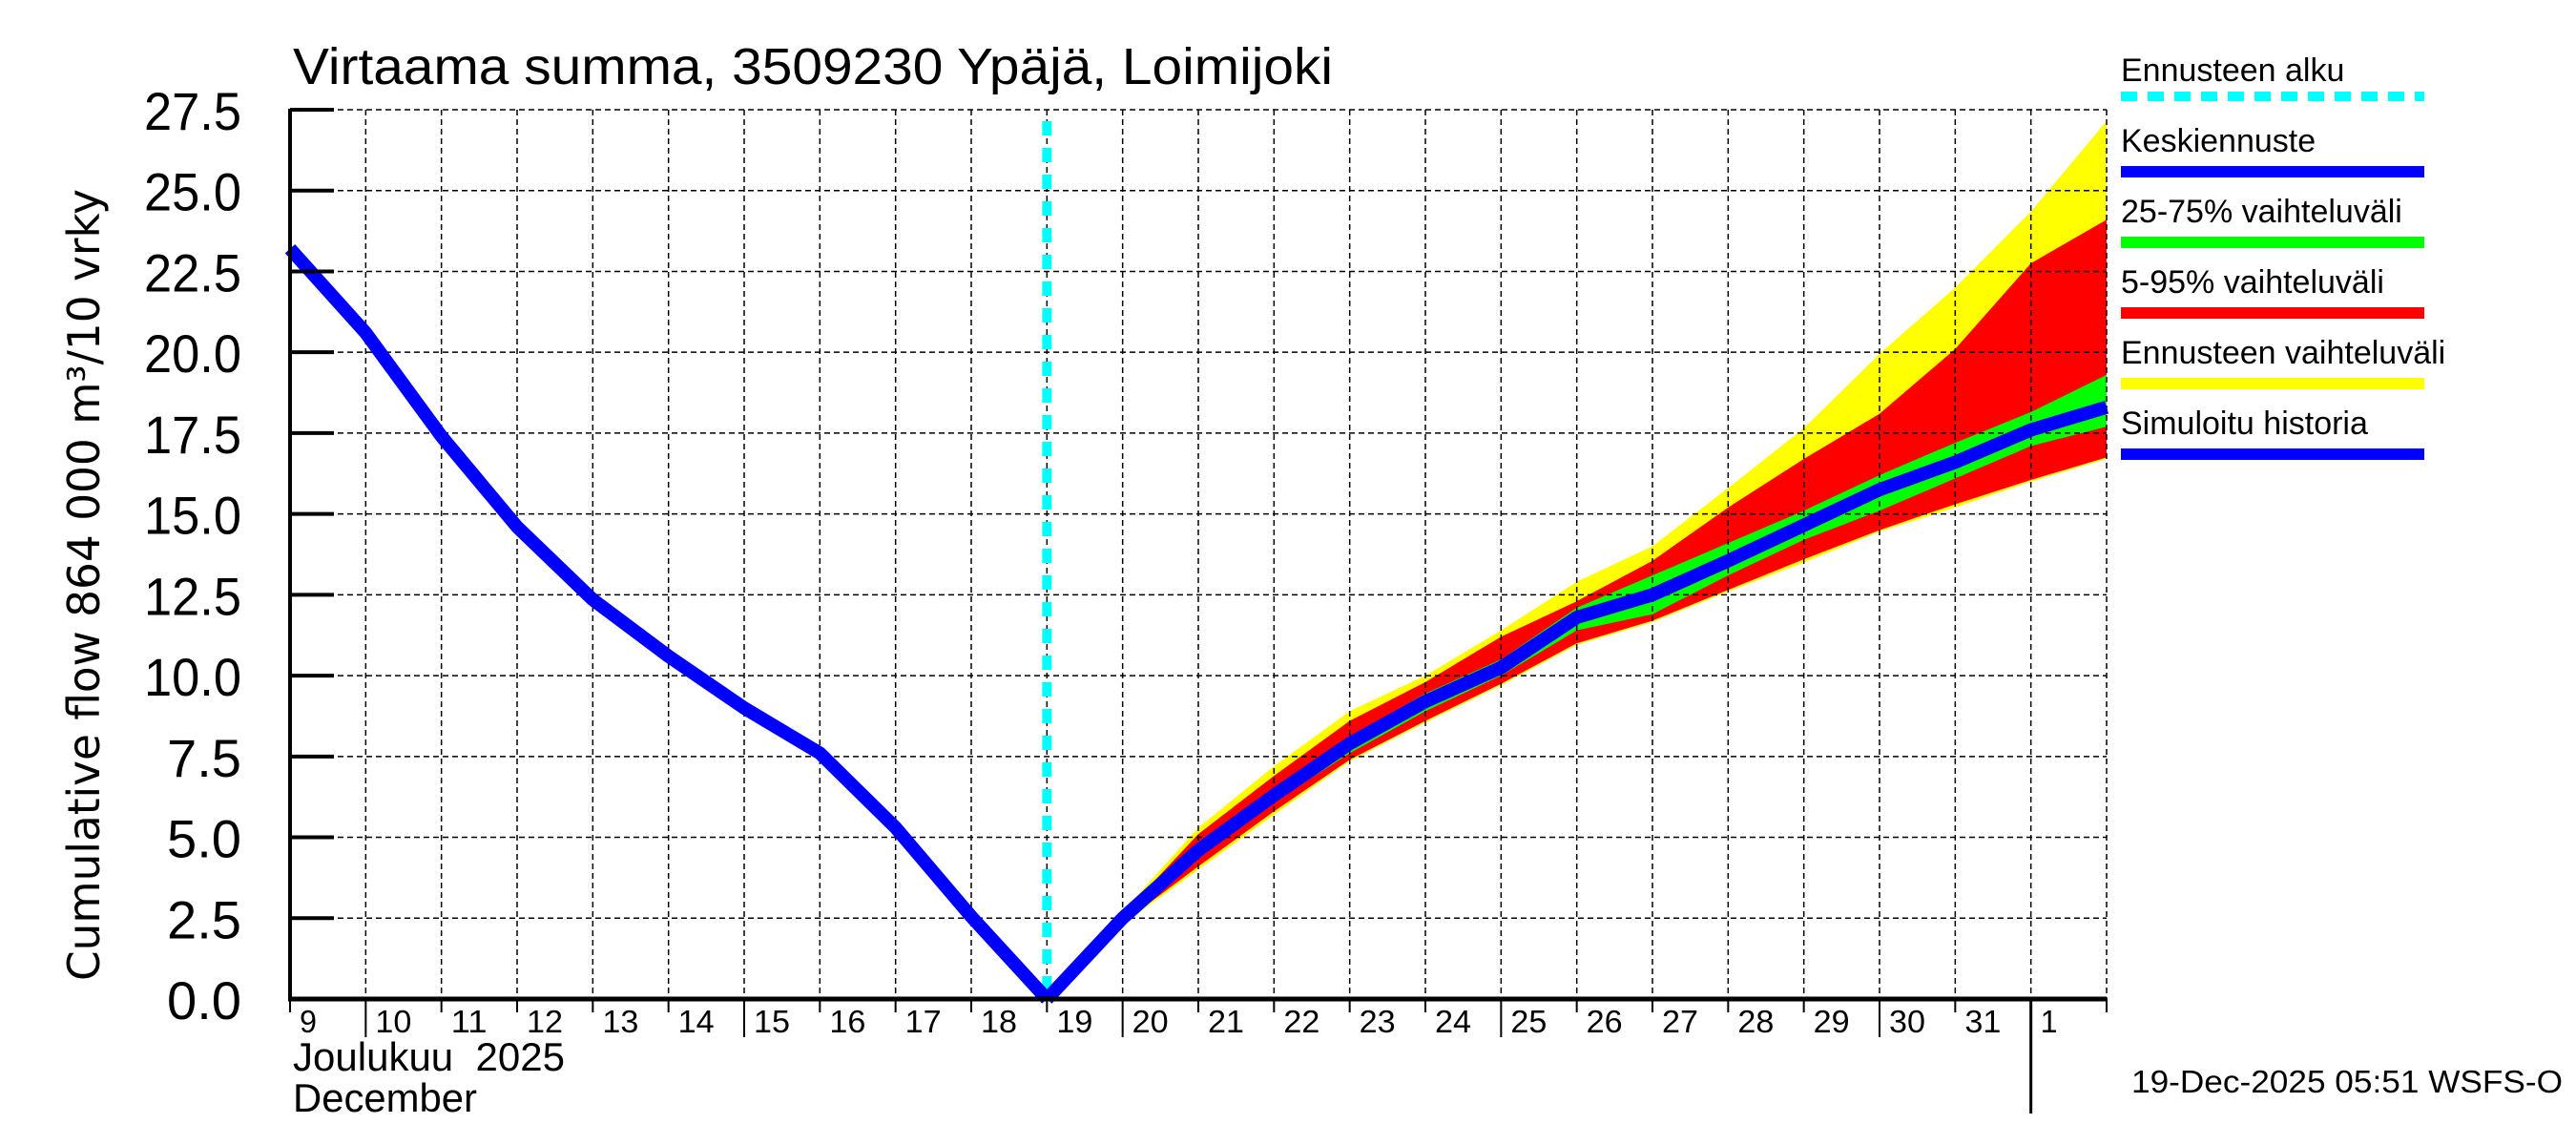  I want to click on legend-label: 25-75% vaihteluväli, so click(2261, 212).